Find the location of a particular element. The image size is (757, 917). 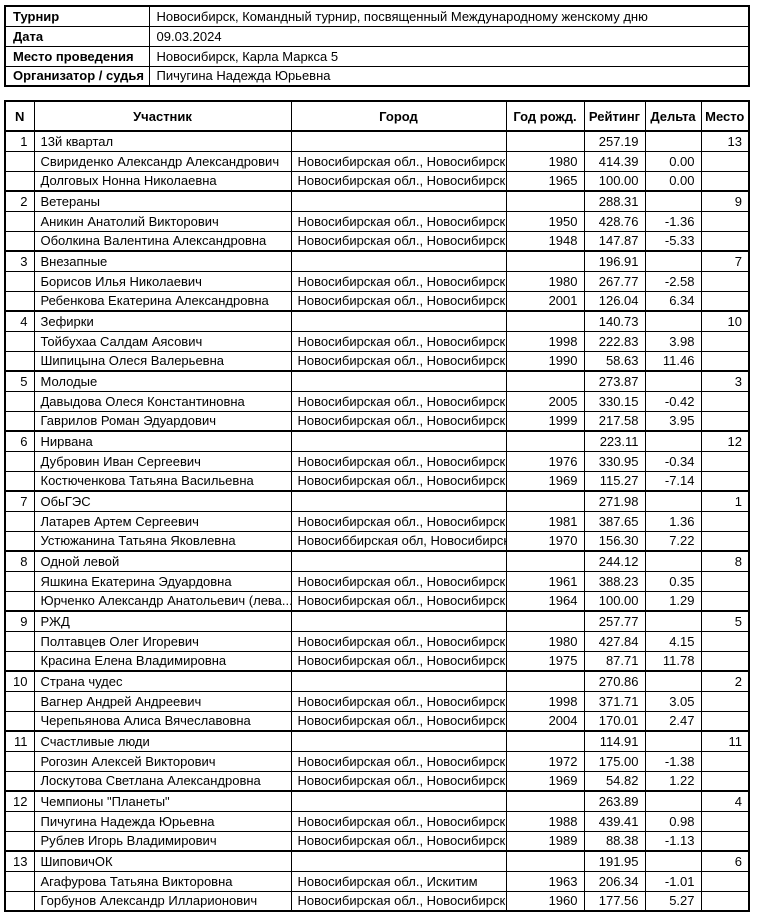

participant-cell: Красина Елена Владимировна is located at coordinates (162, 661).